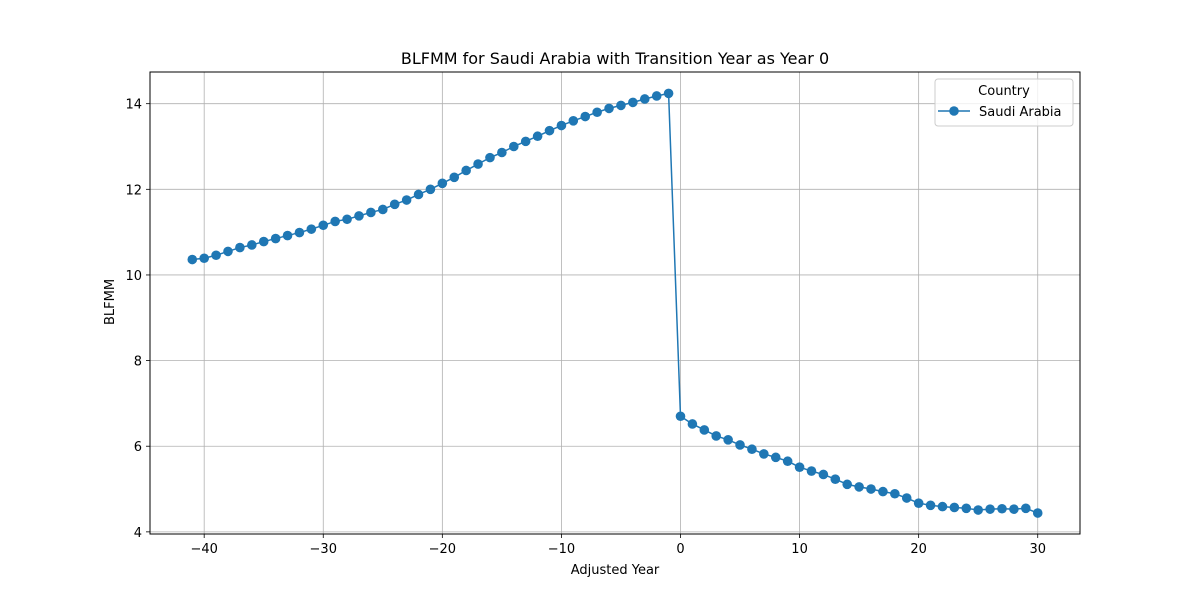 This screenshot has width=1200, height=604. What do you see at coordinates (138, 447) in the screenshot?
I see `y-tick-label: 6` at bounding box center [138, 447].